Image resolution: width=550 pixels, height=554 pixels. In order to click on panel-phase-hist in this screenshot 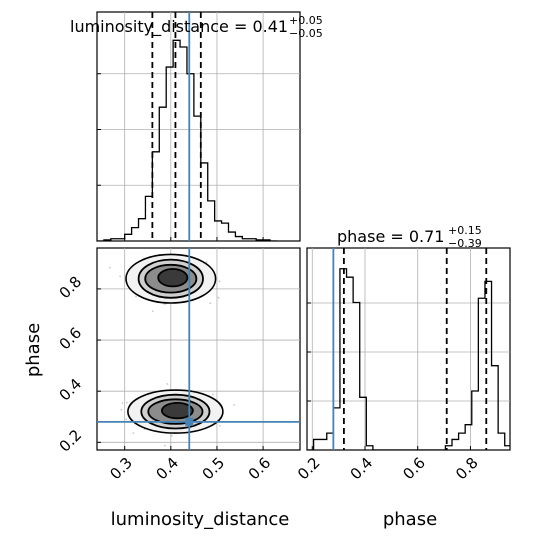, I will do `click(408, 349)`.